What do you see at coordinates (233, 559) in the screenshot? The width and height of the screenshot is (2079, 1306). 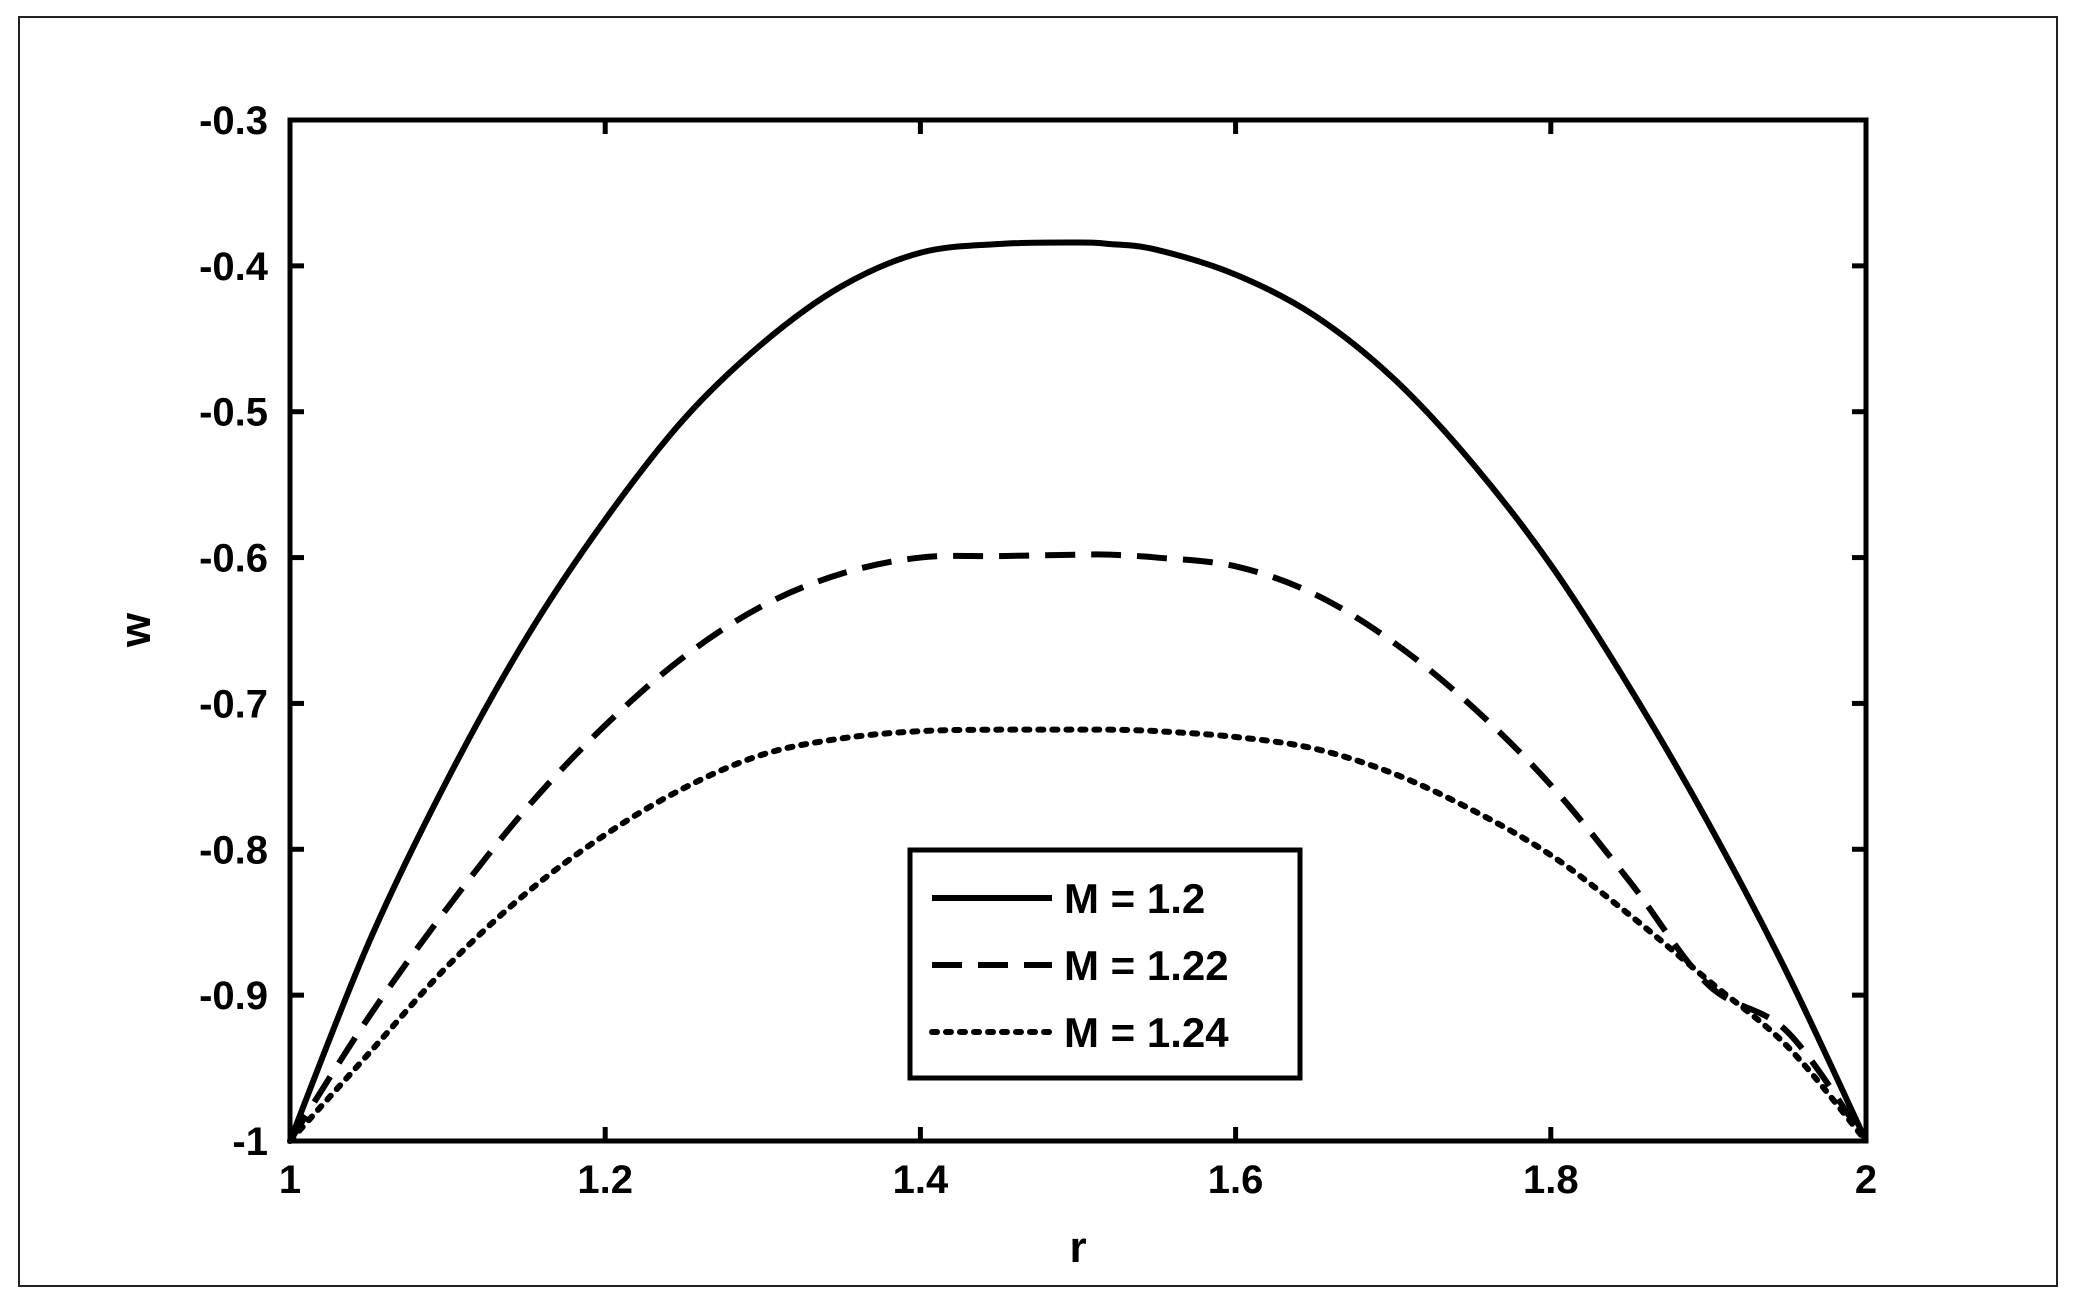 I see `y-tick-label-4: -0.6` at bounding box center [233, 559].